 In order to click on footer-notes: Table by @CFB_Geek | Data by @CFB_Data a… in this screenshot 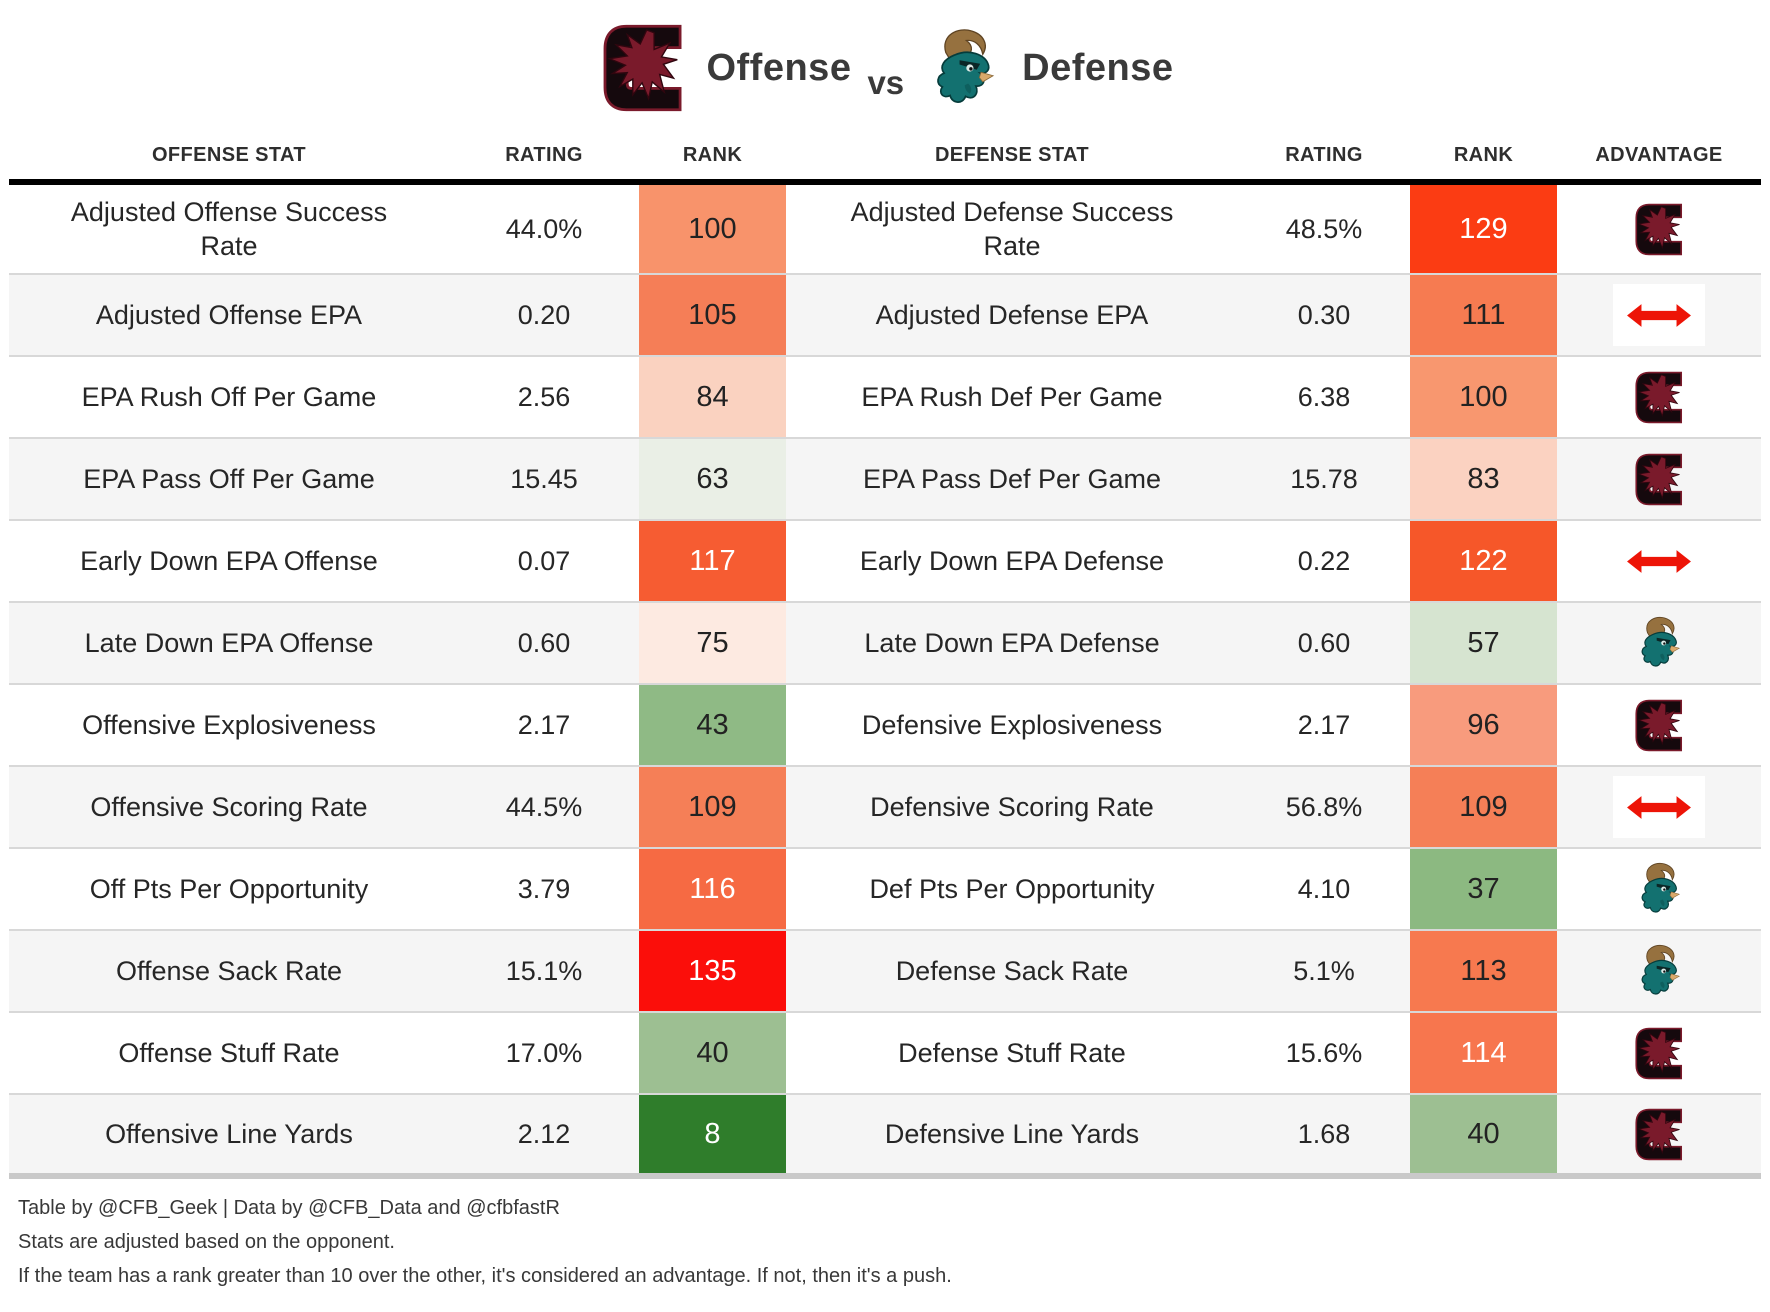, I will do `click(894, 1242)`.